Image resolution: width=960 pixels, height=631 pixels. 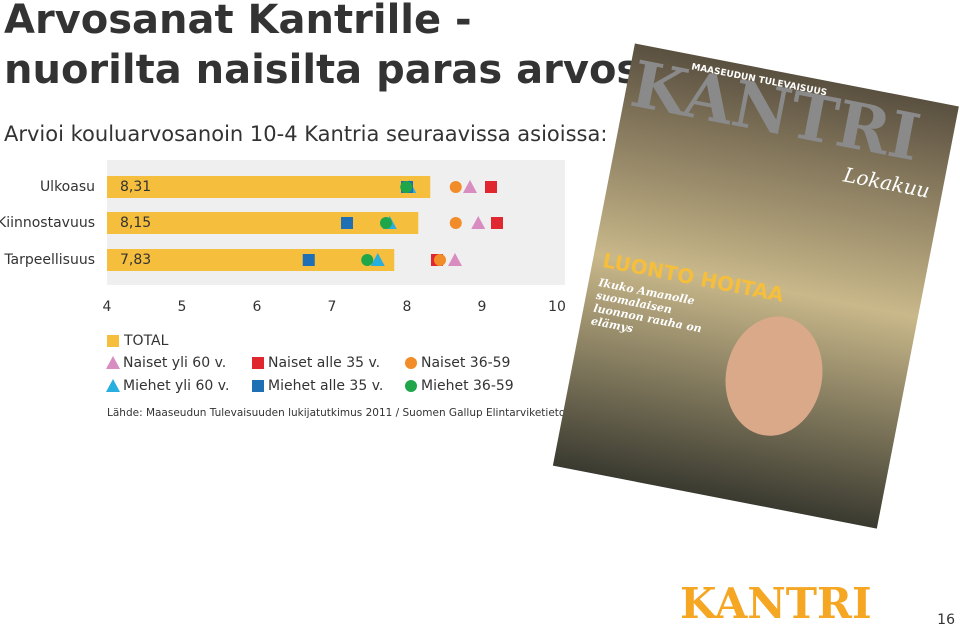 I want to click on page-number: 16, so click(x=946, y=619).